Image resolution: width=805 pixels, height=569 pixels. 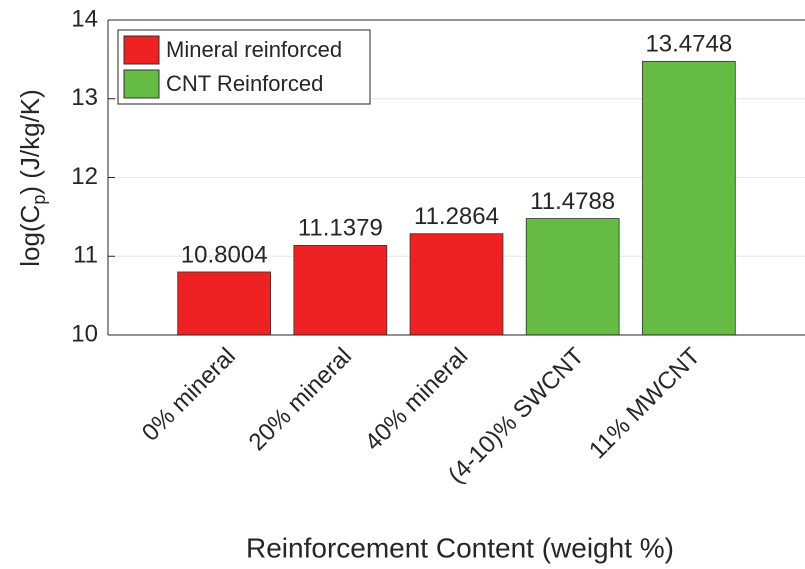 I want to click on legend-box, so click(x=244, y=67).